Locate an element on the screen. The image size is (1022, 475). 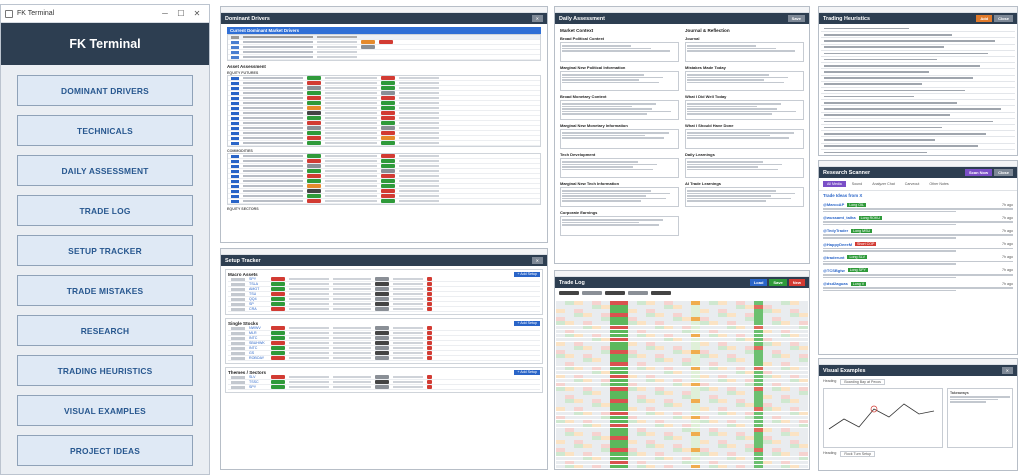
research-button: RESEARCH is located at coordinates (105, 330).